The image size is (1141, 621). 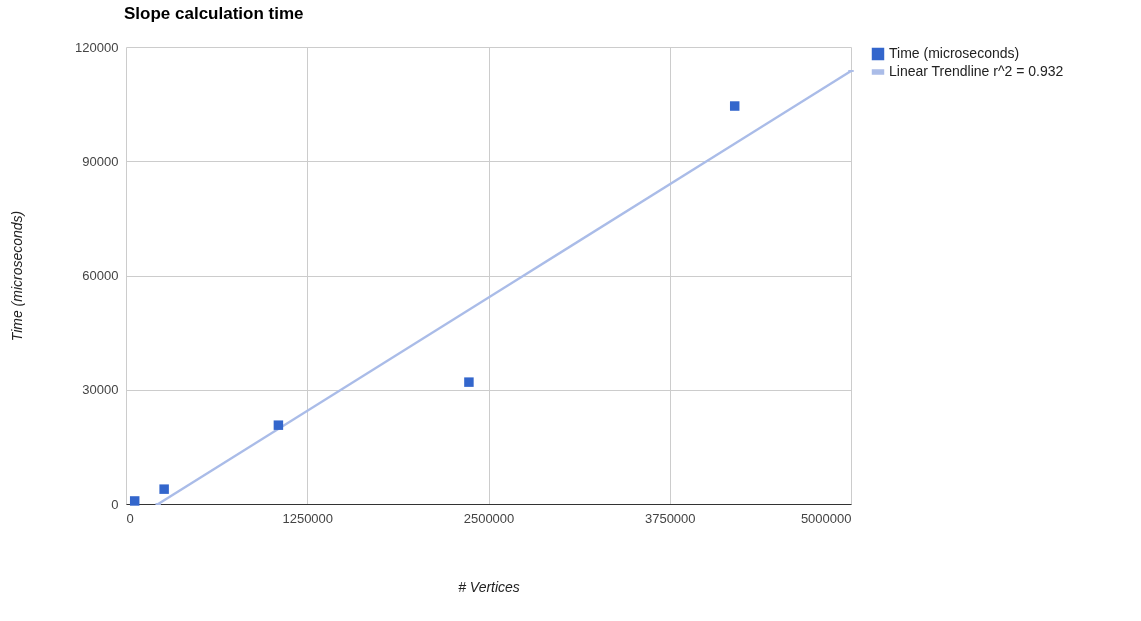 What do you see at coordinates (826, 518) in the screenshot?
I see `x-tick-label: 5000000` at bounding box center [826, 518].